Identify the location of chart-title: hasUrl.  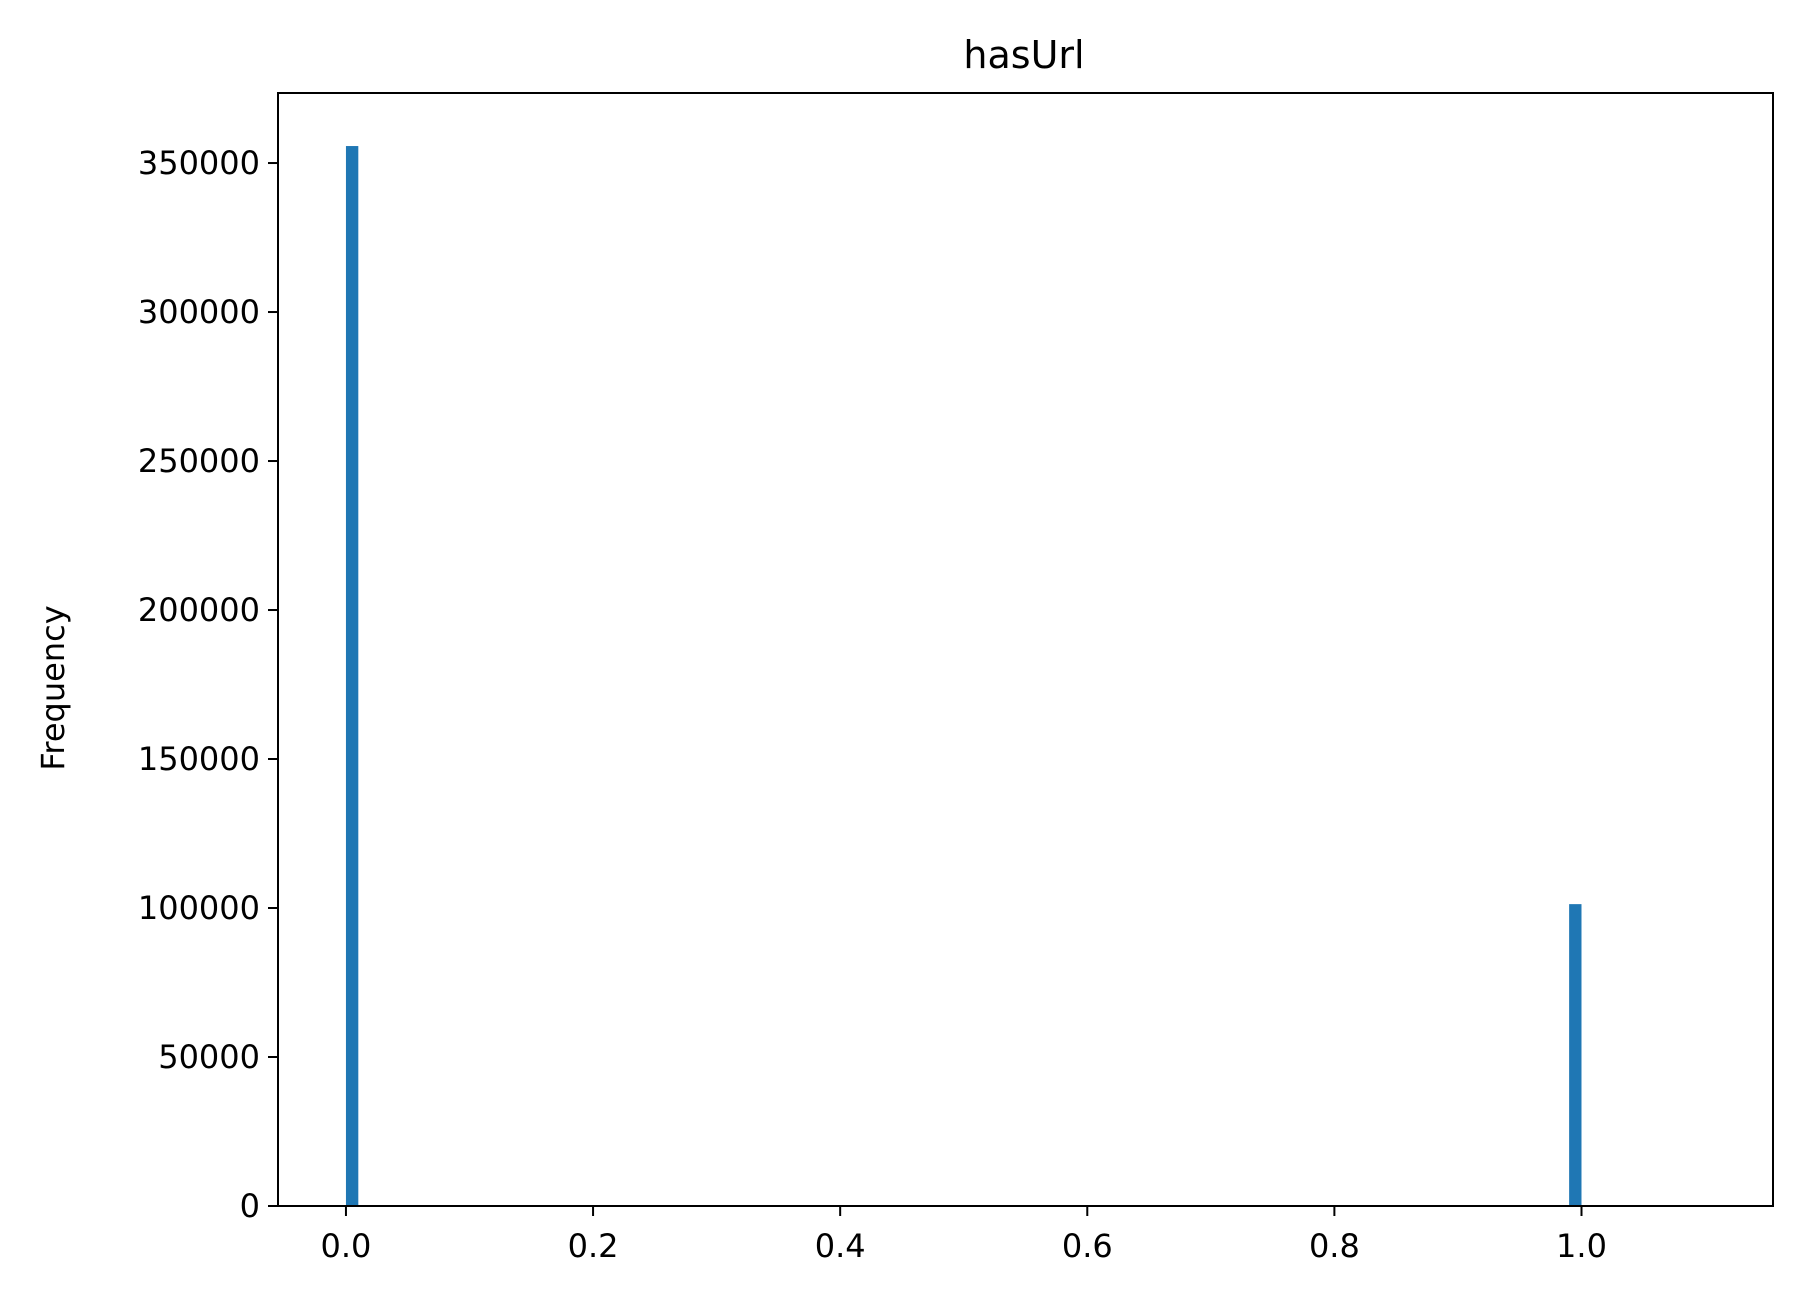
(1023, 55).